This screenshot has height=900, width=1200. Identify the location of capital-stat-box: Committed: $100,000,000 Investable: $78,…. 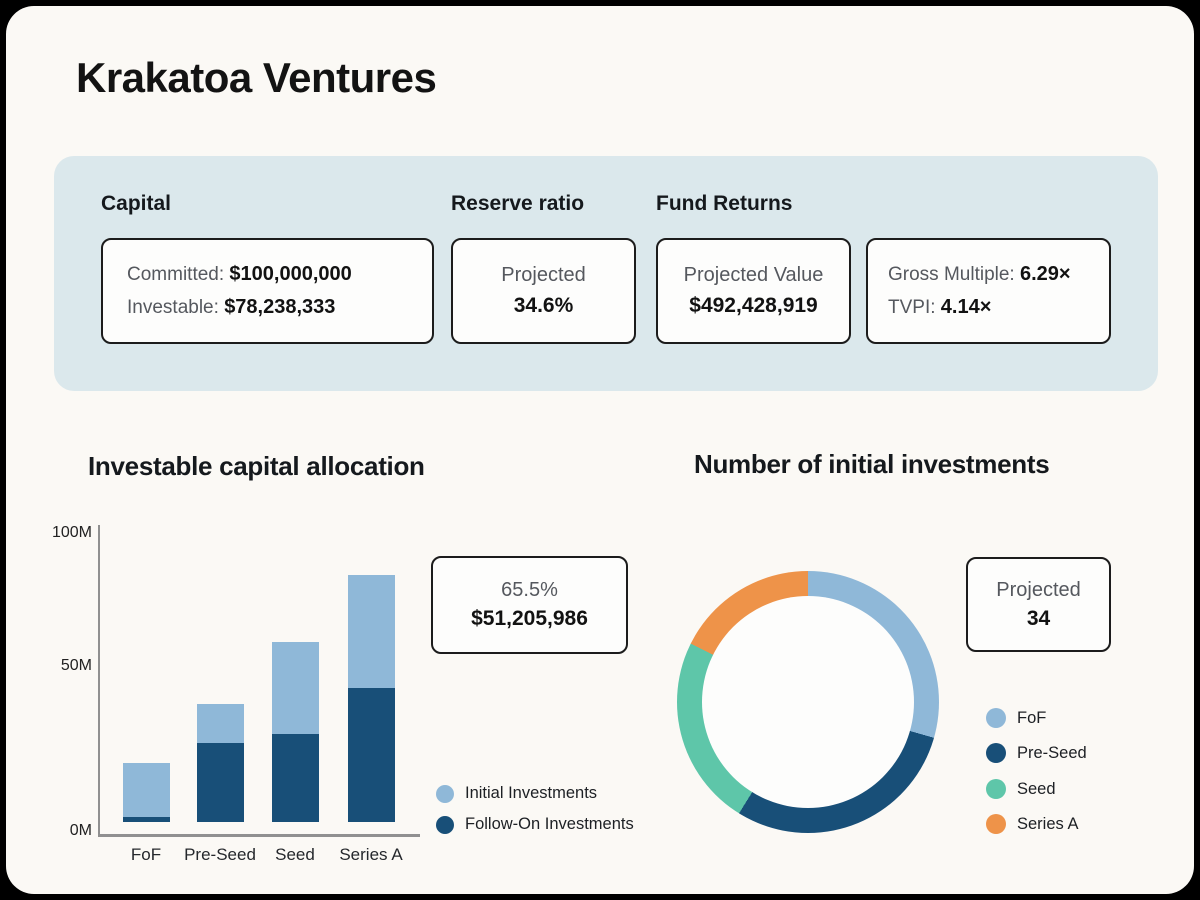
(267, 291).